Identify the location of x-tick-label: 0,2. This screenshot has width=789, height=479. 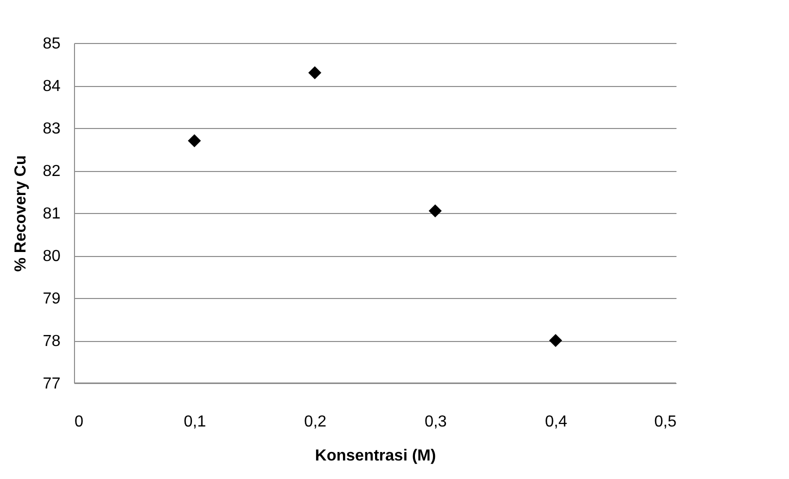
(315, 422).